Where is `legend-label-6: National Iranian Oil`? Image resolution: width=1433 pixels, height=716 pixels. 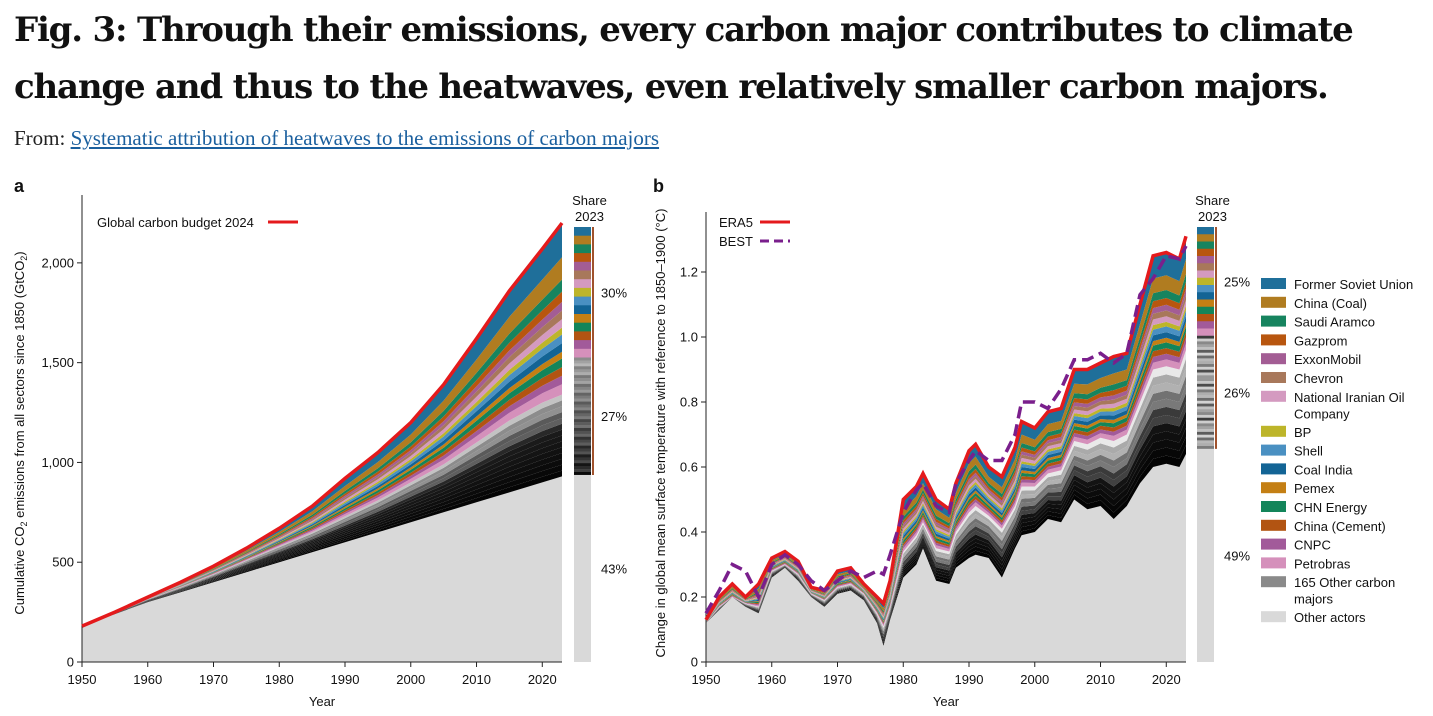 legend-label-6: National Iranian Oil is located at coordinates (1349, 397).